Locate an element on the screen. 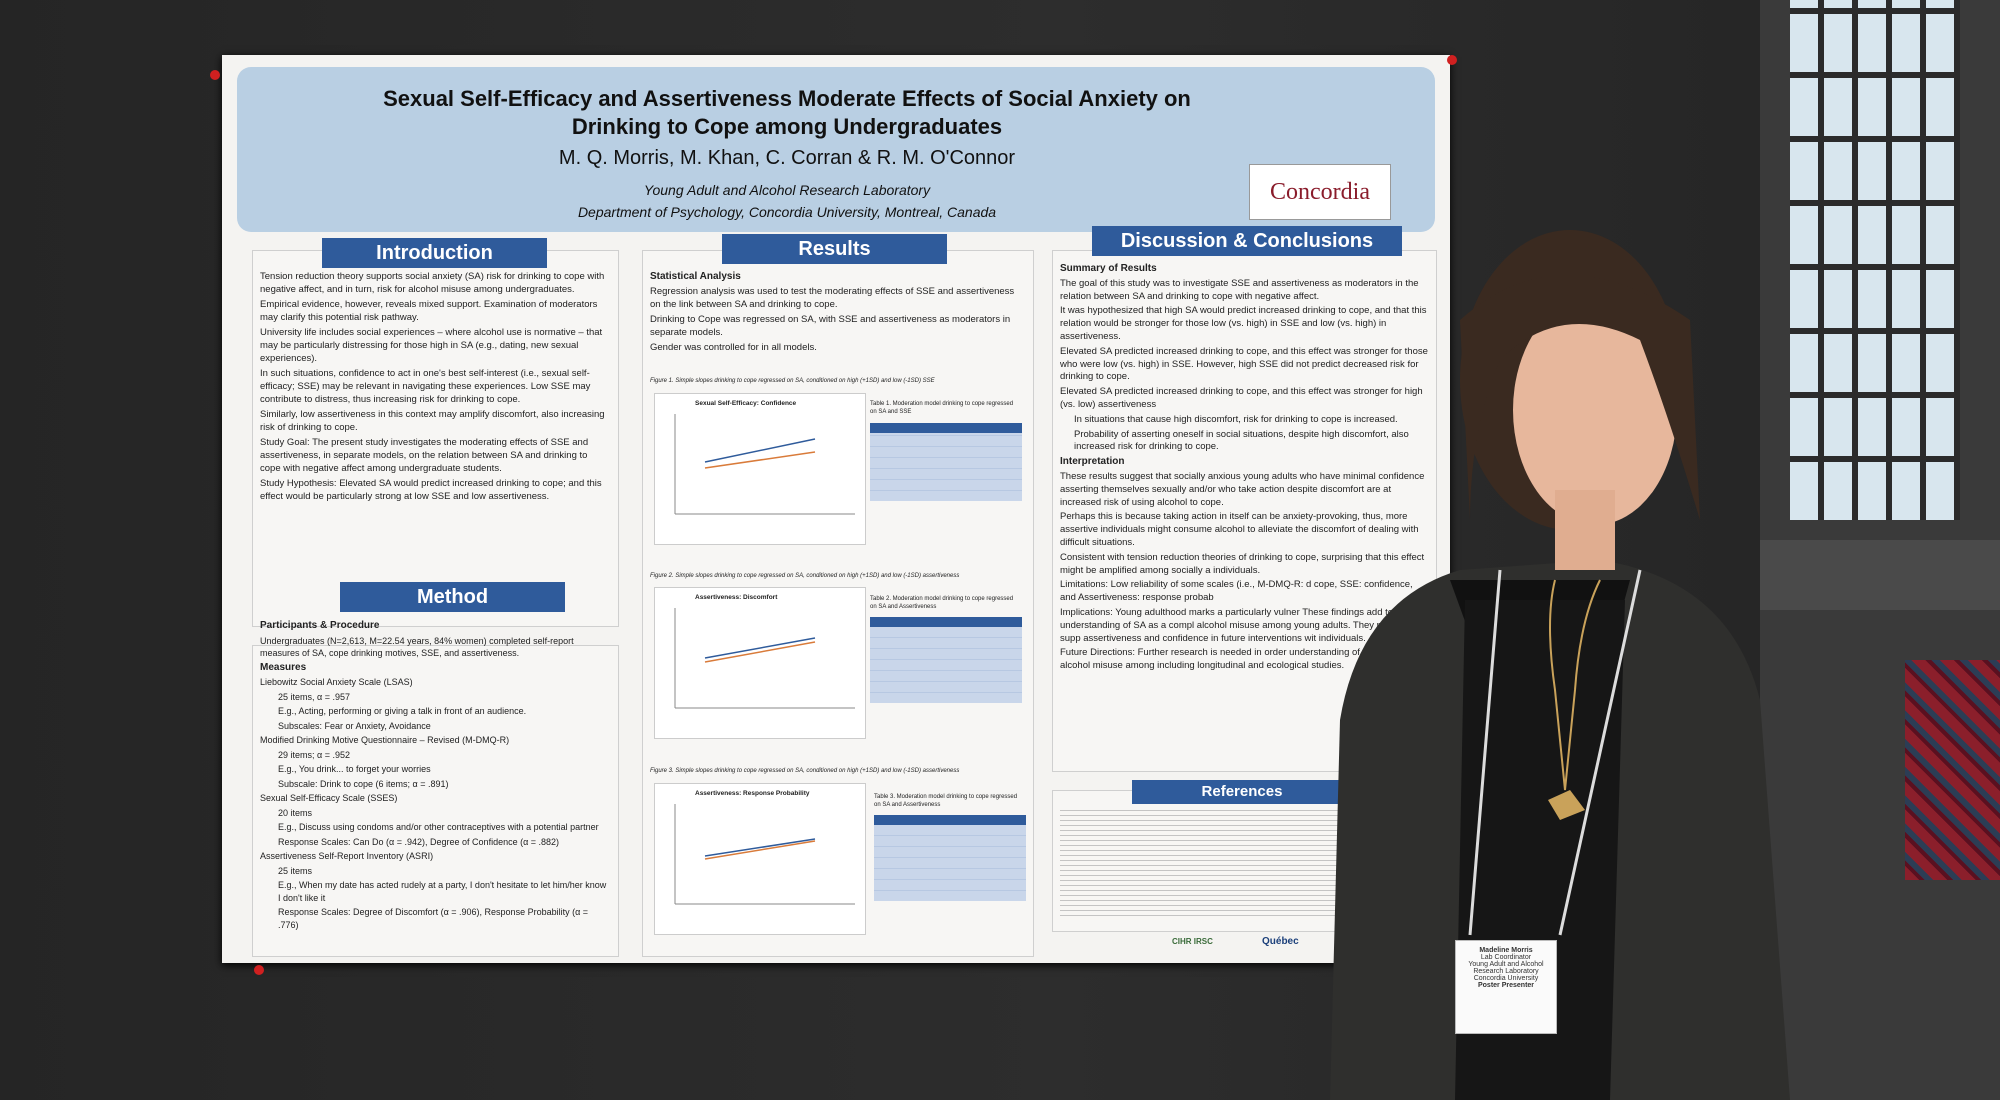 Image resolution: width=2000 pixels, height=1100 pixels. method-subheading: Participants & Procedure is located at coordinates (320, 625).